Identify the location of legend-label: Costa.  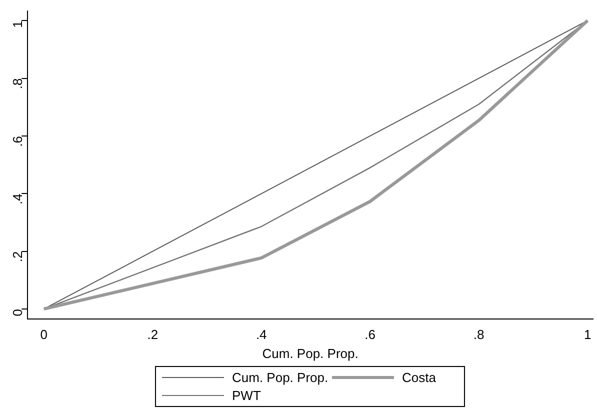
(419, 377).